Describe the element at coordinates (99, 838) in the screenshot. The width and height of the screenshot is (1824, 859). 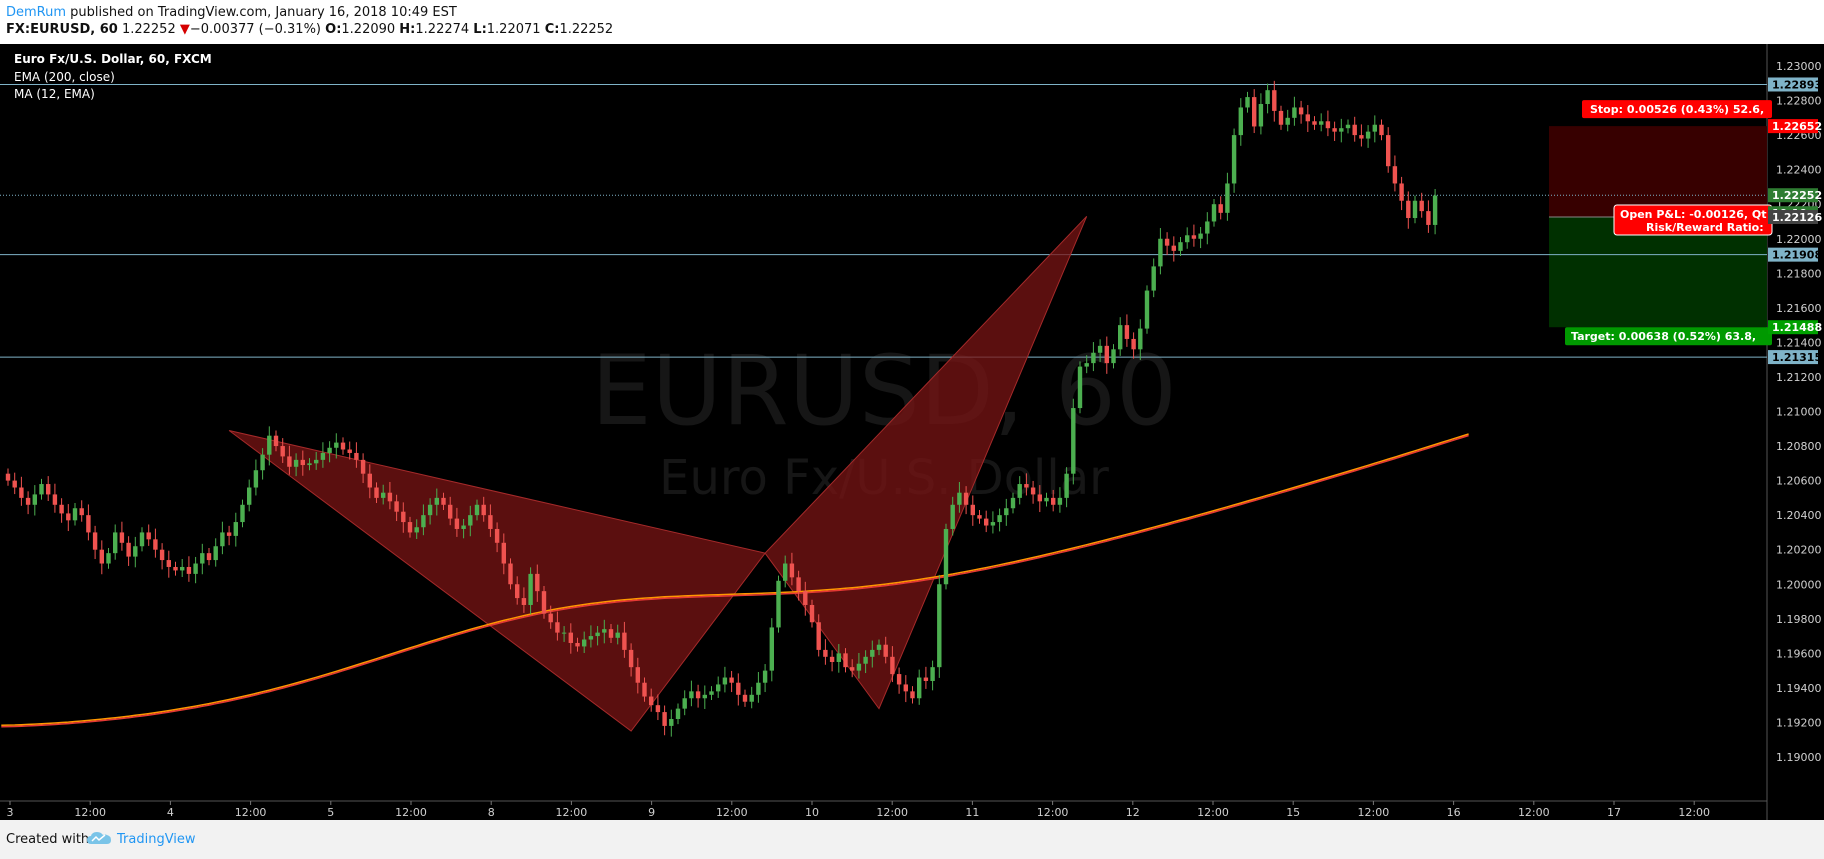
I see `tradingview-cloud-icon` at that location.